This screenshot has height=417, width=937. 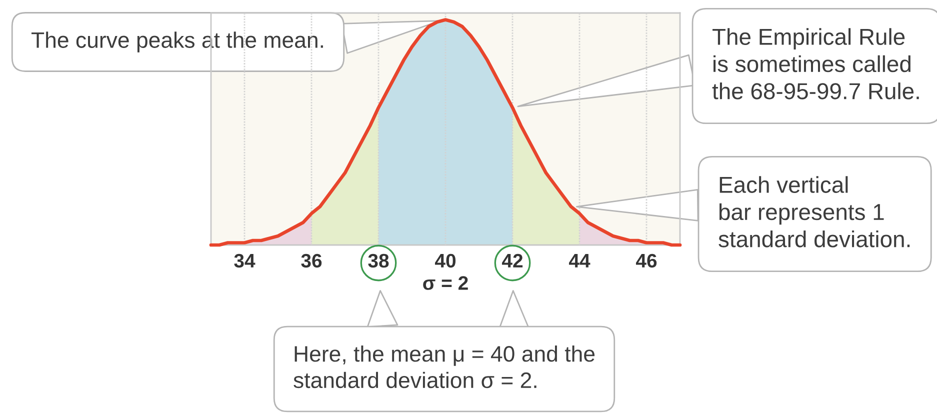 I want to click on x-tick-label: 42, so click(x=512, y=261).